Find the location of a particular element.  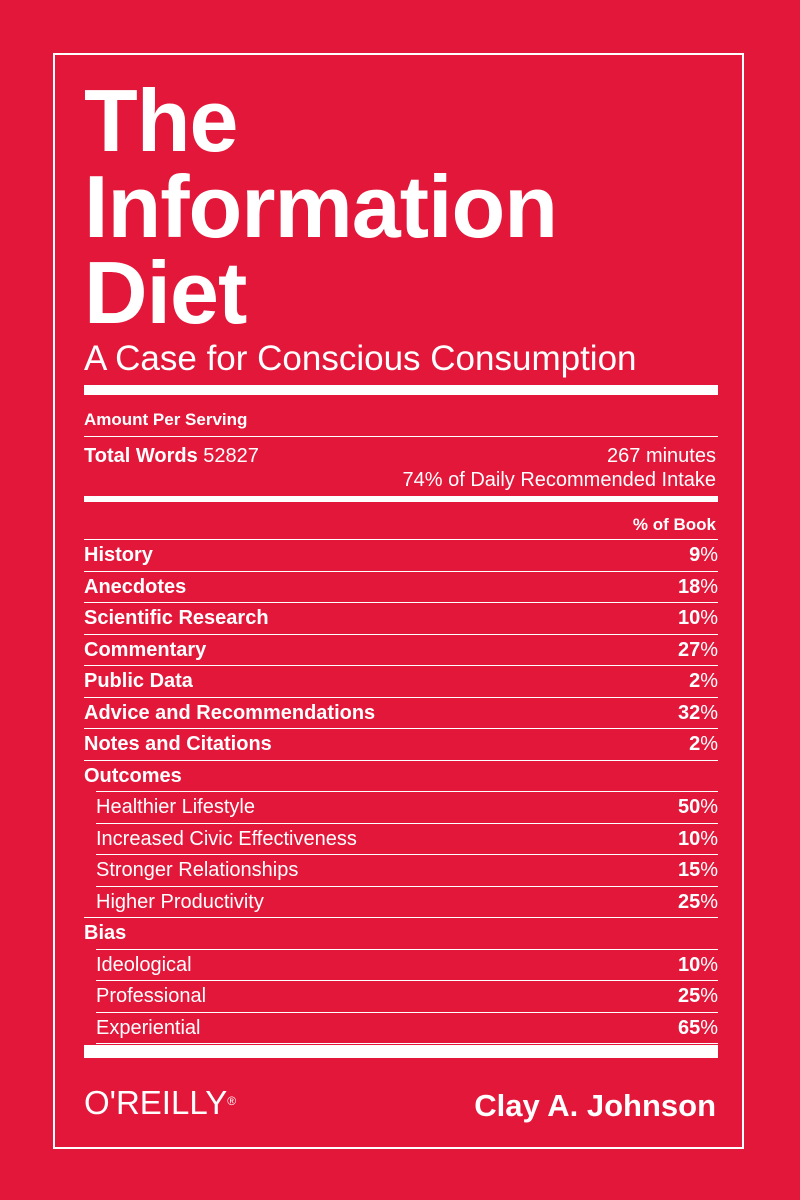

serving-label: Amount Per Serving is located at coordinates (166, 419).